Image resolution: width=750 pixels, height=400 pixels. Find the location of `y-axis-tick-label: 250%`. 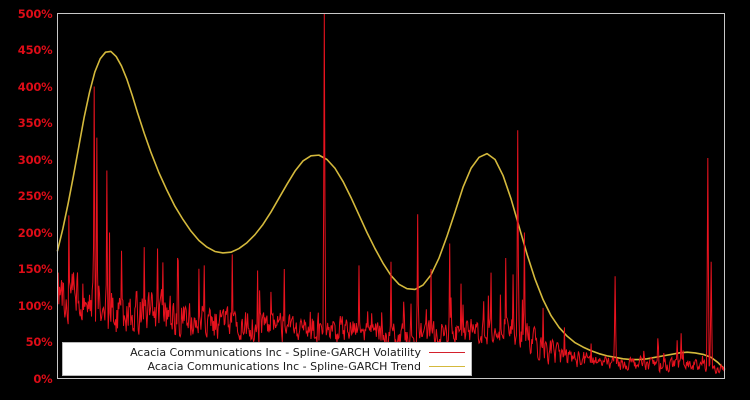

y-axis-tick-label: 250% is located at coordinates (35, 196).